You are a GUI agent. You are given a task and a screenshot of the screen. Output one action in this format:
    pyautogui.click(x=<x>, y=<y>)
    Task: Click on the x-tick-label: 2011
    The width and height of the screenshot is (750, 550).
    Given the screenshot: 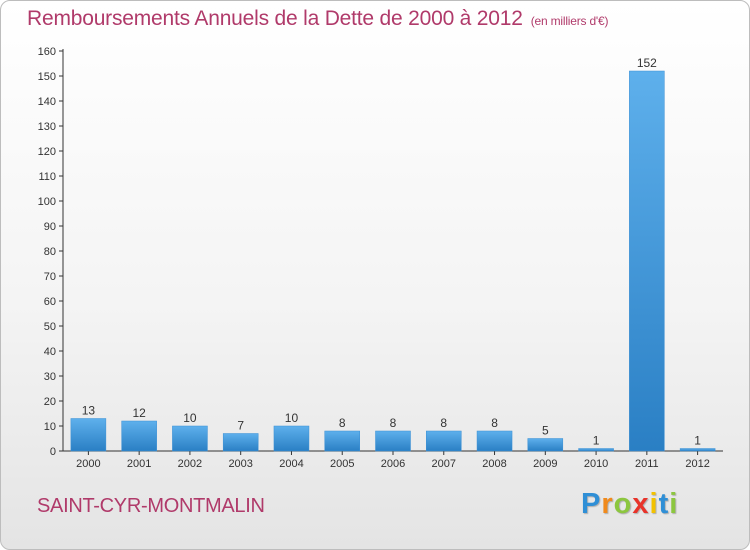 What is the action you would take?
    pyautogui.click(x=647, y=464)
    